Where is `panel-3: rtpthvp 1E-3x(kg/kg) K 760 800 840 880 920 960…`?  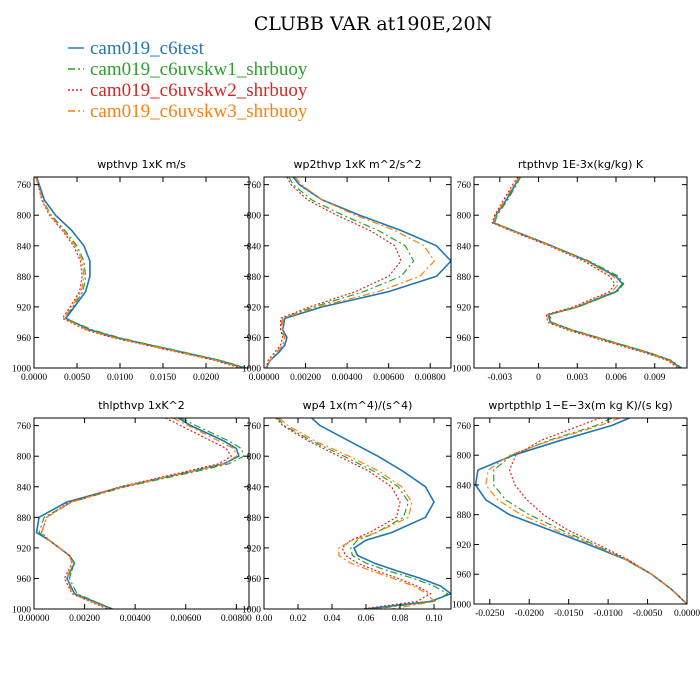
panel-3: rtpthvp 1E-3x(kg/kg) K 760 800 840 880 920 960… is located at coordinates (570, 270).